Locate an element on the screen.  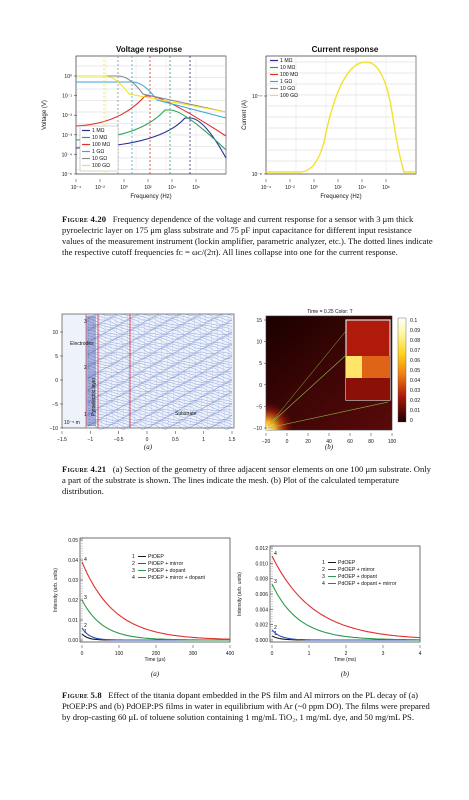
decay-a-x-ticks: 0 100 200 300 400 is located at coordinates (158, 651).